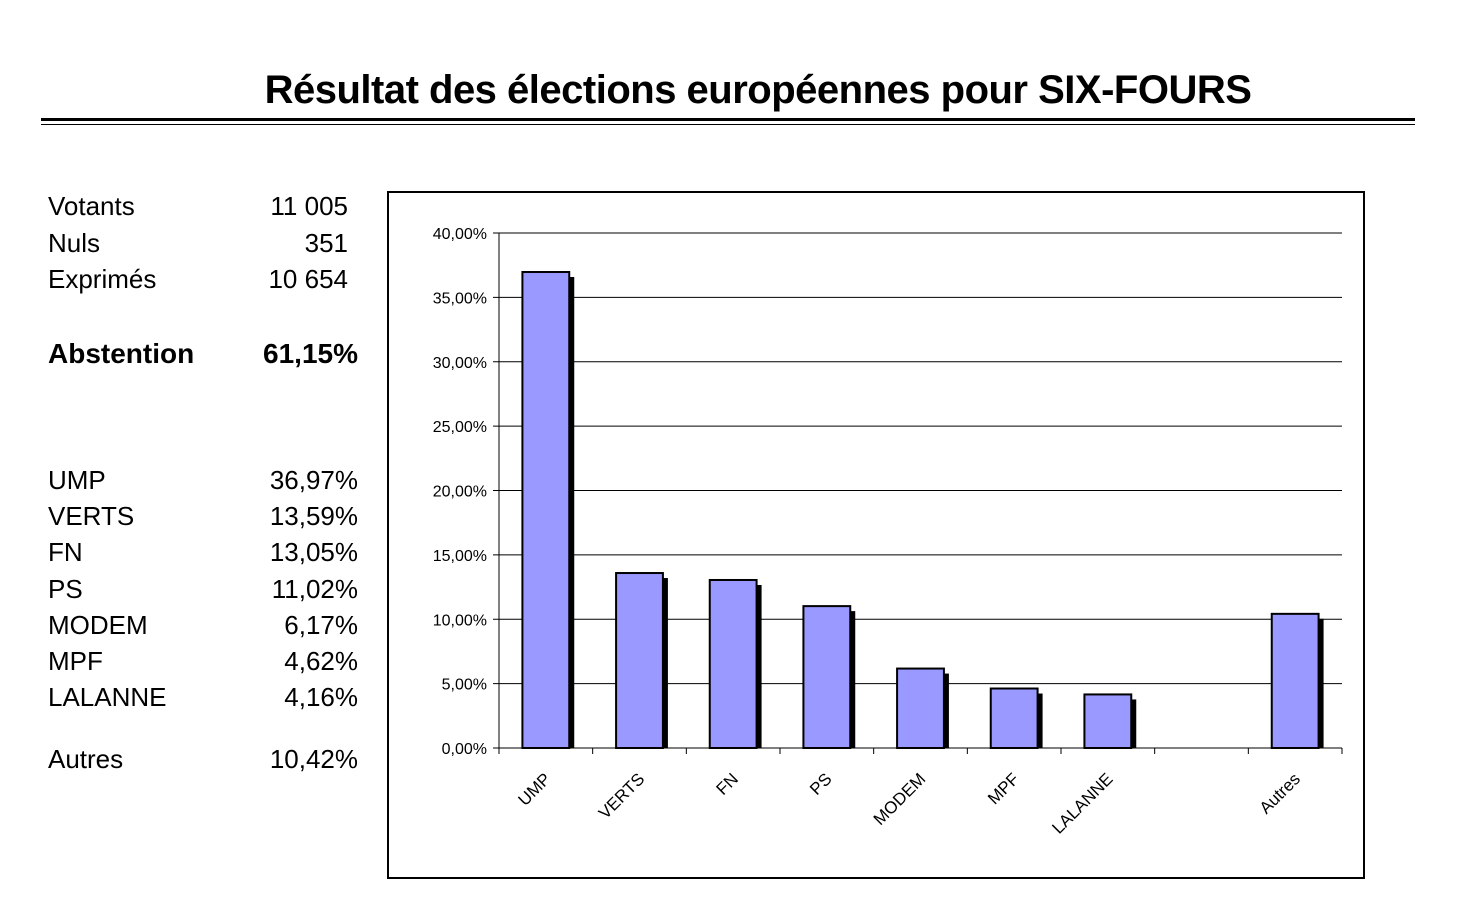  I want to click on y-tick-label: 10,00%, so click(460, 620).